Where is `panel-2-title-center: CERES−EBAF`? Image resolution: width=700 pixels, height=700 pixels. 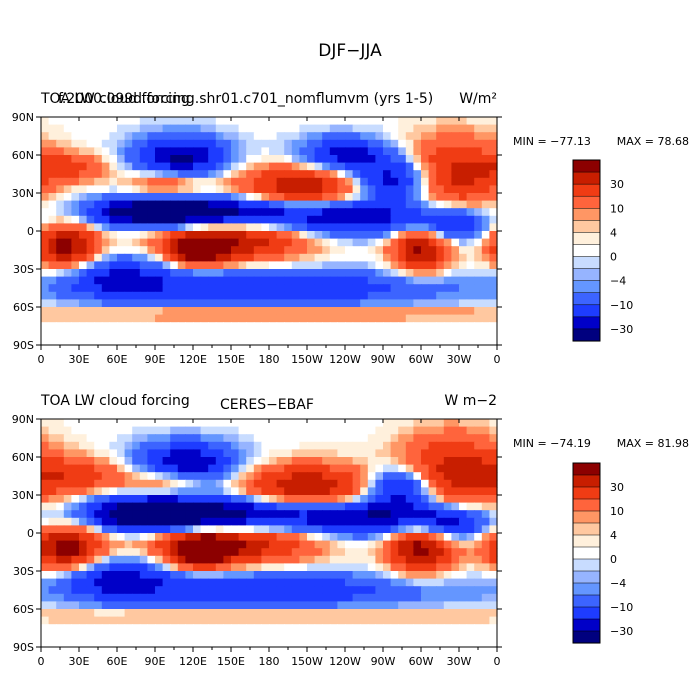
panel-2-title-center: CERES−EBAF is located at coordinates (267, 405).